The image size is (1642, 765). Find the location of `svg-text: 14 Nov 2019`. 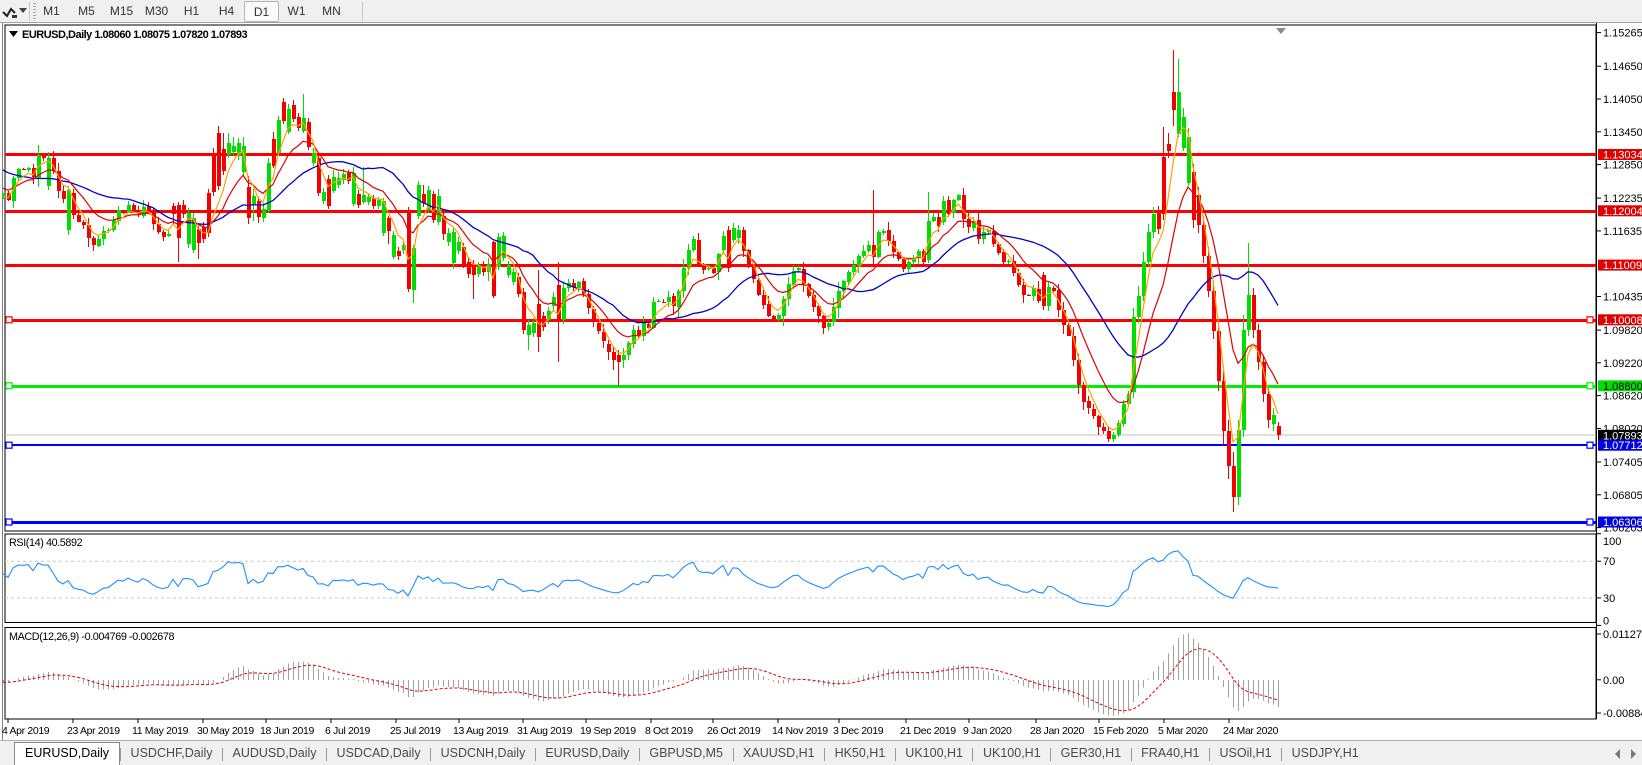

svg-text: 14 Nov 2019 is located at coordinates (800, 731).